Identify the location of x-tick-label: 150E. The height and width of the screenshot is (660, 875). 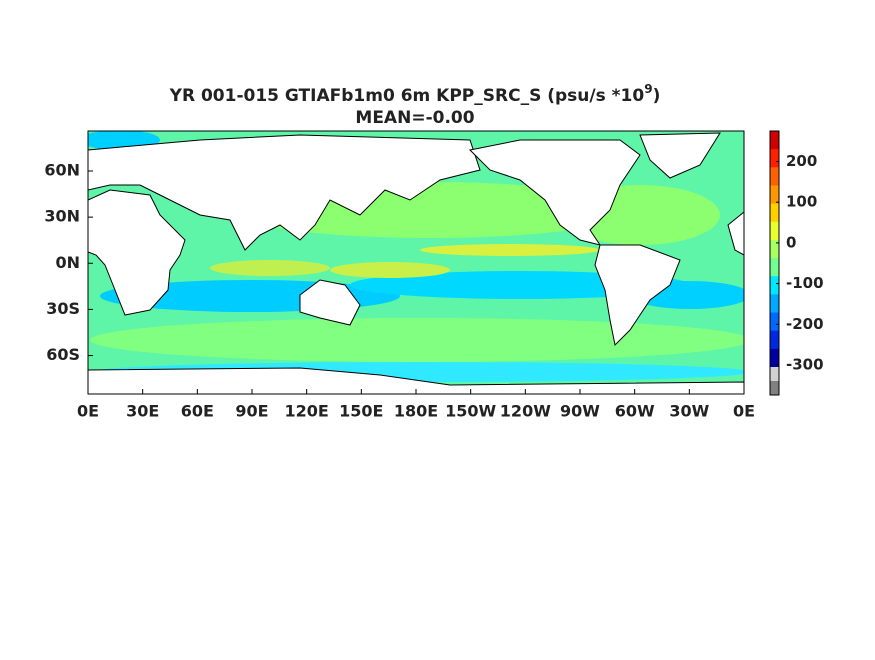
(361, 411).